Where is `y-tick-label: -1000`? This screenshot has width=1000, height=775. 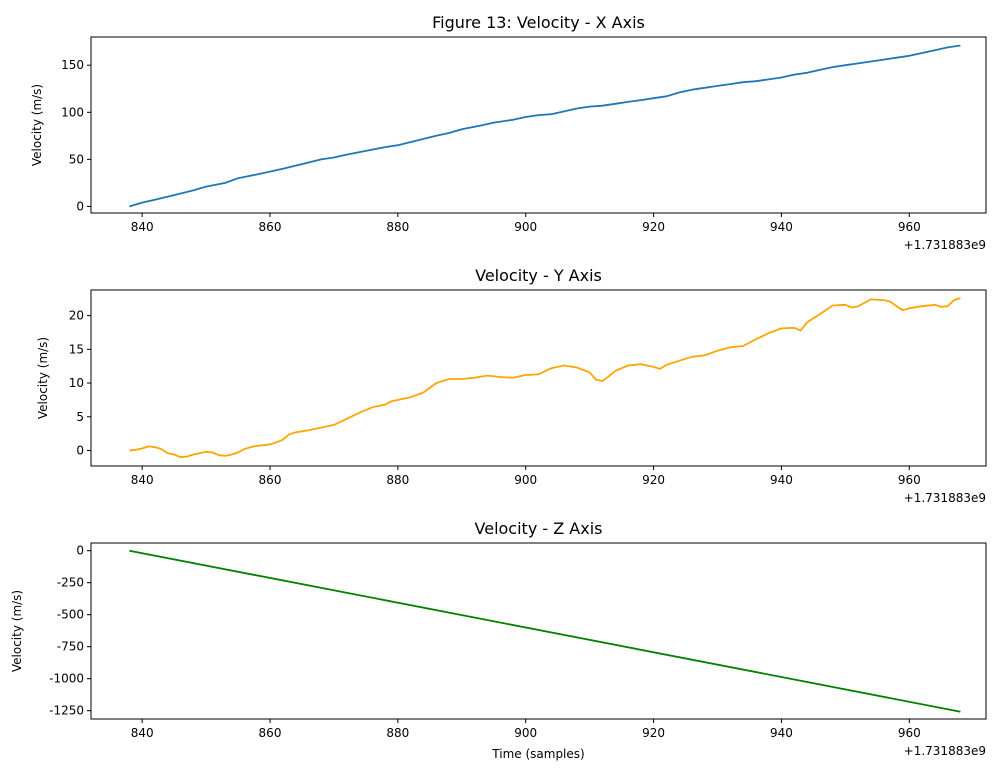
y-tick-label: -1000 is located at coordinates (66, 679).